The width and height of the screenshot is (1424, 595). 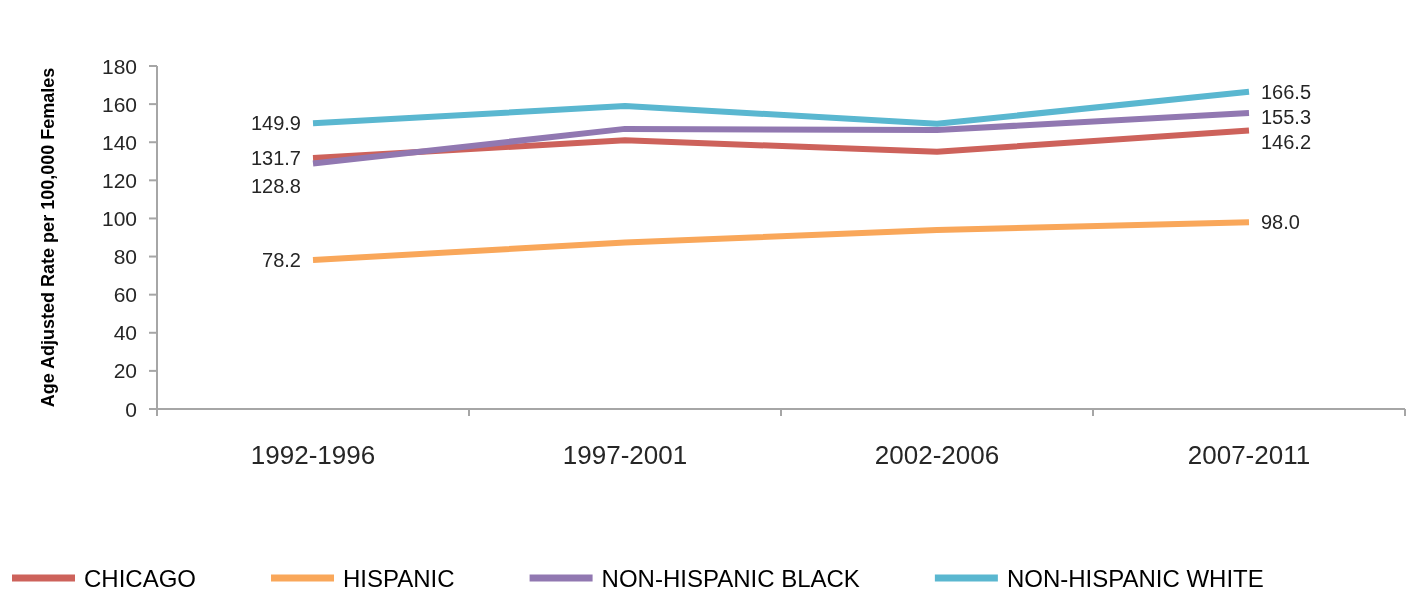 What do you see at coordinates (275, 186) in the screenshot?
I see `data-label: 128.8` at bounding box center [275, 186].